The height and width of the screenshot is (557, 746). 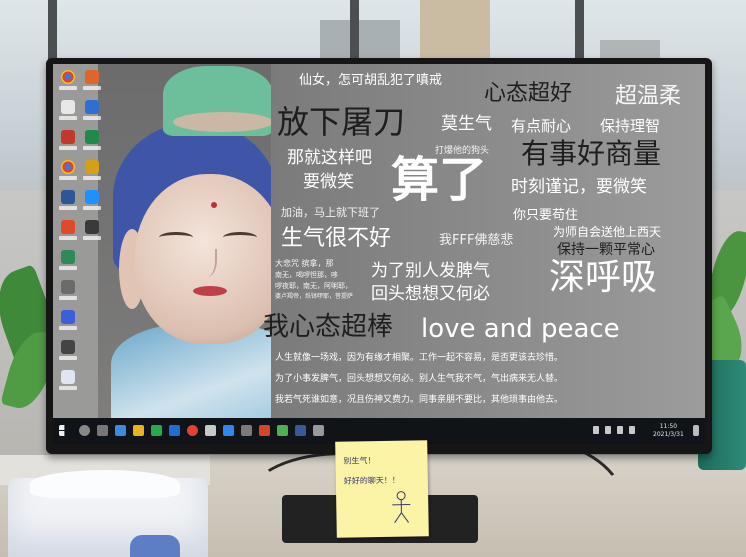 I want to click on wallpaper-phrase: 有事好商量, so click(x=591, y=153).